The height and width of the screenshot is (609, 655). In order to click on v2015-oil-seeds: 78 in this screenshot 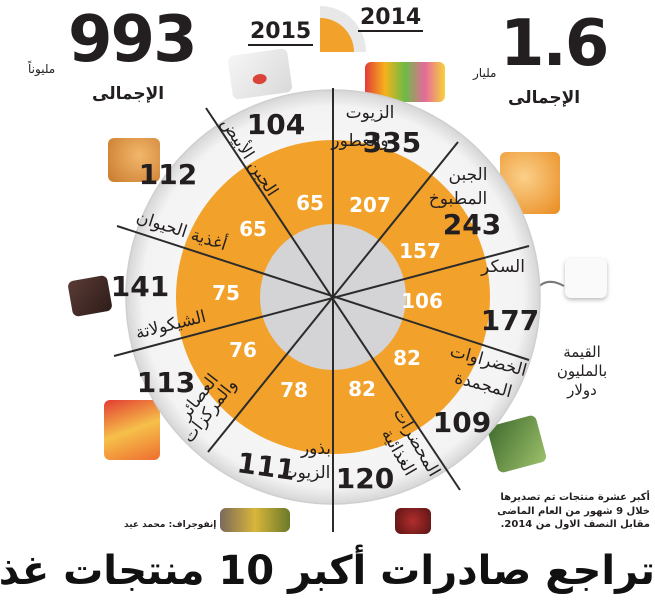, I will do `click(294, 390)`.